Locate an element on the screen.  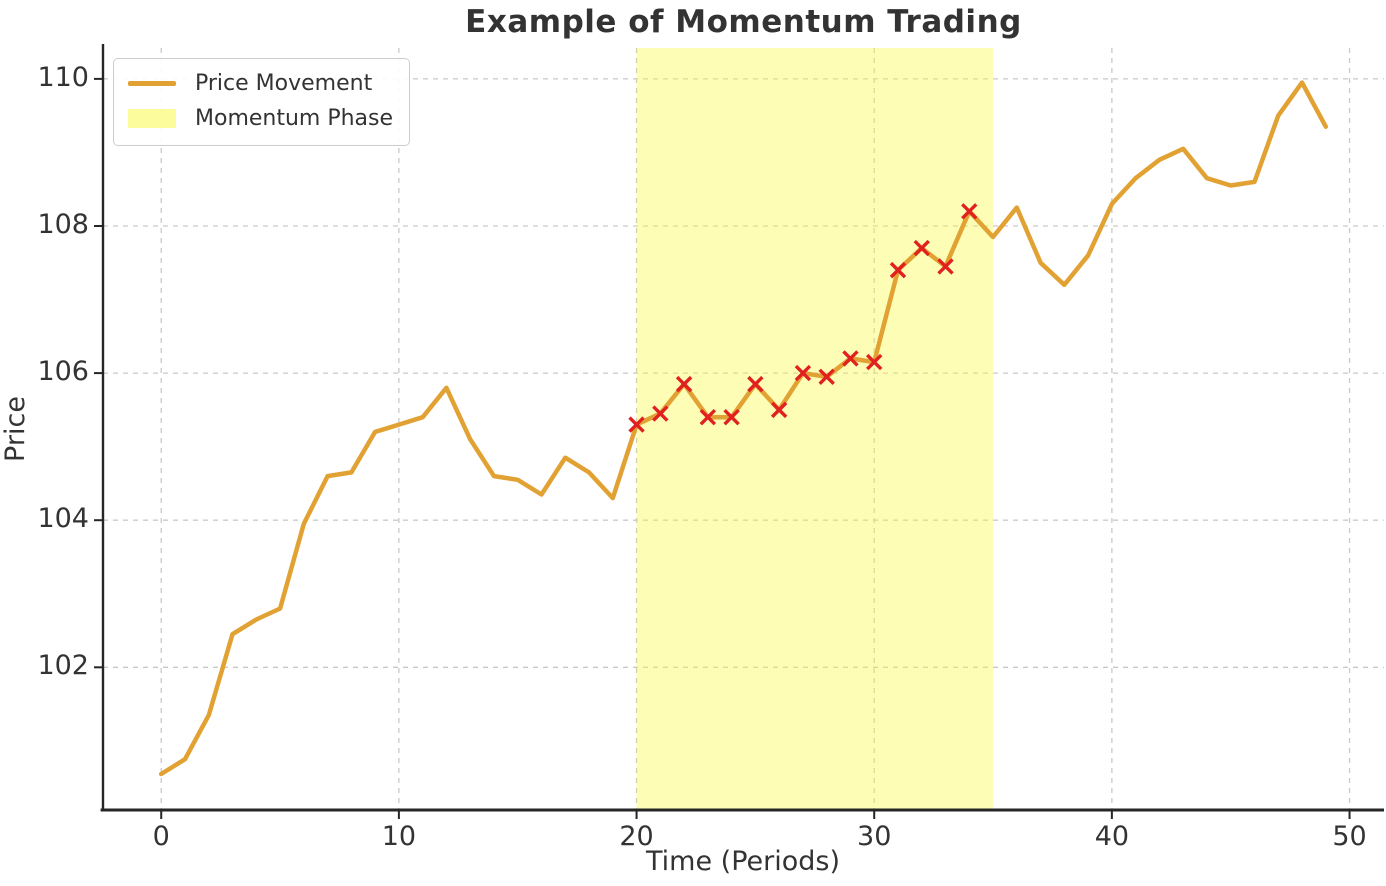
y-tick-label: 108 is located at coordinates (63, 224).